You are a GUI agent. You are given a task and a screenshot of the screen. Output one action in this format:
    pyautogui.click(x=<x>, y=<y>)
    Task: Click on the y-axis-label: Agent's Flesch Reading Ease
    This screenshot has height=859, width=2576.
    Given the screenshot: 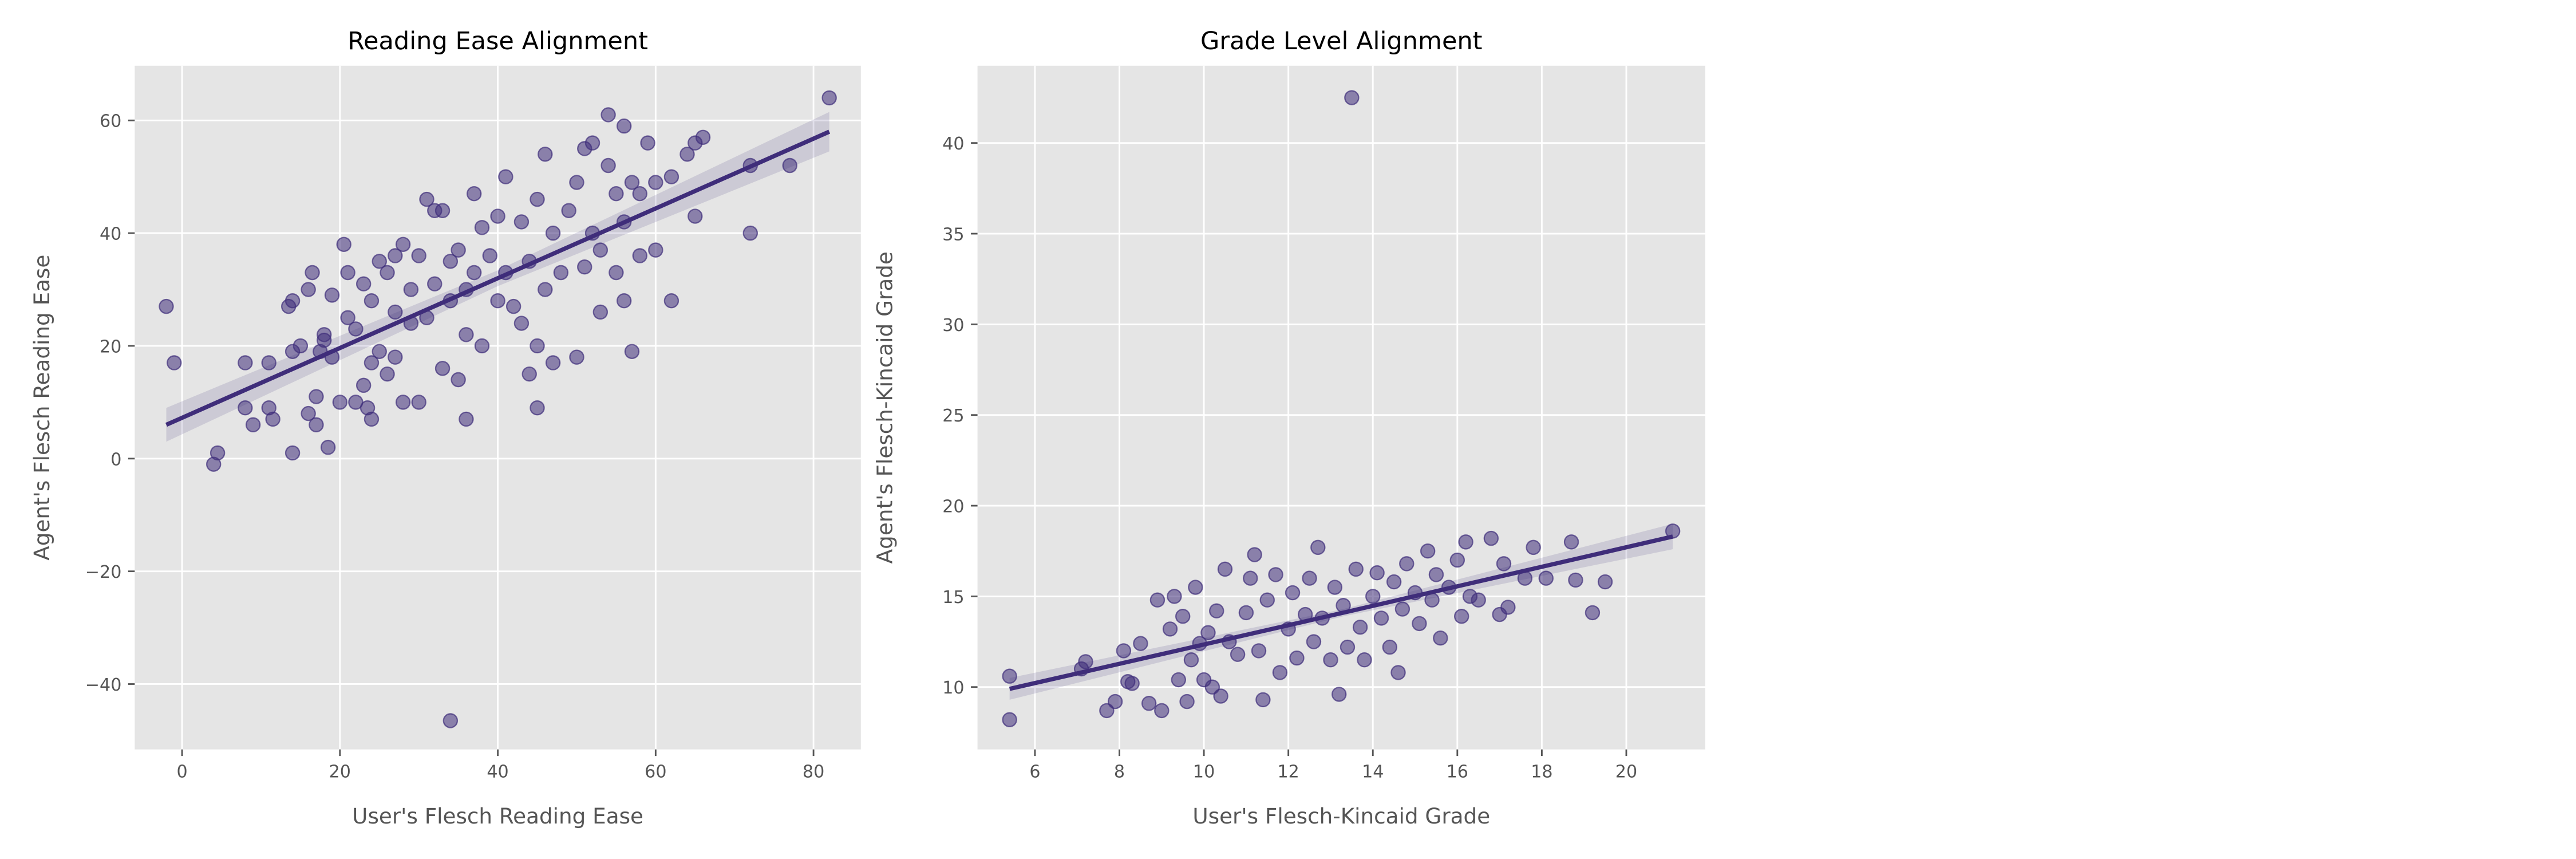 What is the action you would take?
    pyautogui.click(x=41, y=408)
    